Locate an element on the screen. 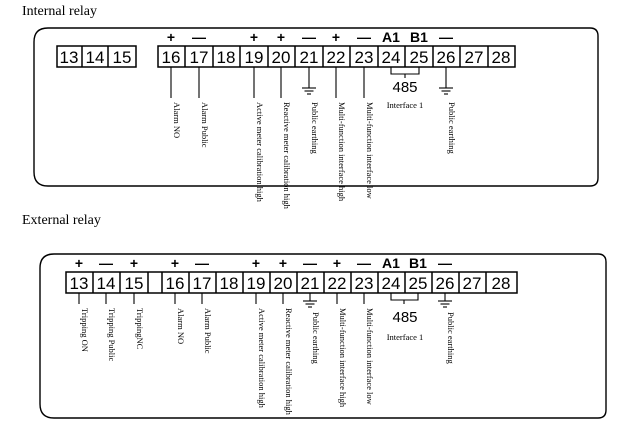 The height and width of the screenshot is (432, 626). internal-relay-title: Internal relay is located at coordinates (60, 11).